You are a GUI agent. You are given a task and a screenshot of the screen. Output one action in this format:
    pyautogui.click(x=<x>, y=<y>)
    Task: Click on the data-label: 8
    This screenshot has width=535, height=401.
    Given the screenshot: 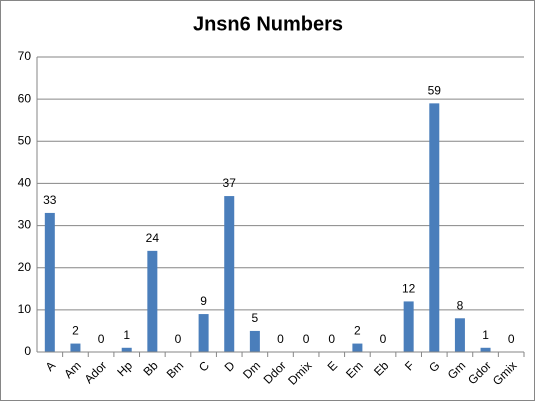 What is the action you would take?
    pyautogui.click(x=460, y=305)
    